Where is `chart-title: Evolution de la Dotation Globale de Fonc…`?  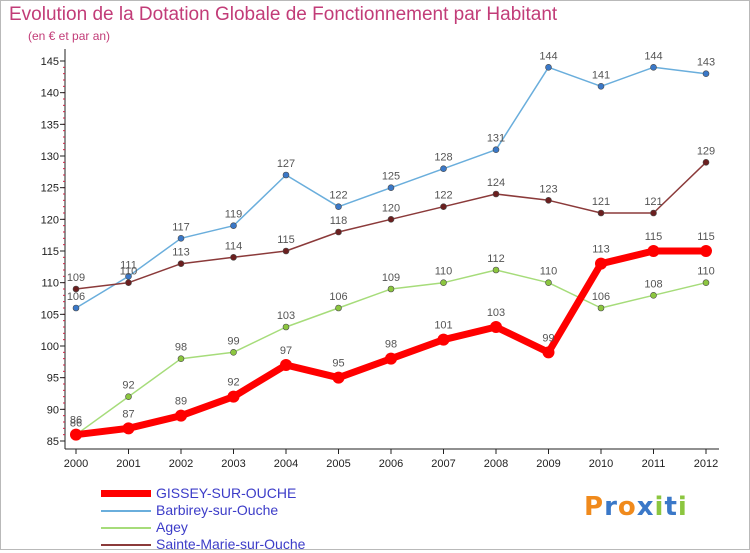 chart-title: Evolution de la Dotation Globale de Fonc… is located at coordinates (283, 14).